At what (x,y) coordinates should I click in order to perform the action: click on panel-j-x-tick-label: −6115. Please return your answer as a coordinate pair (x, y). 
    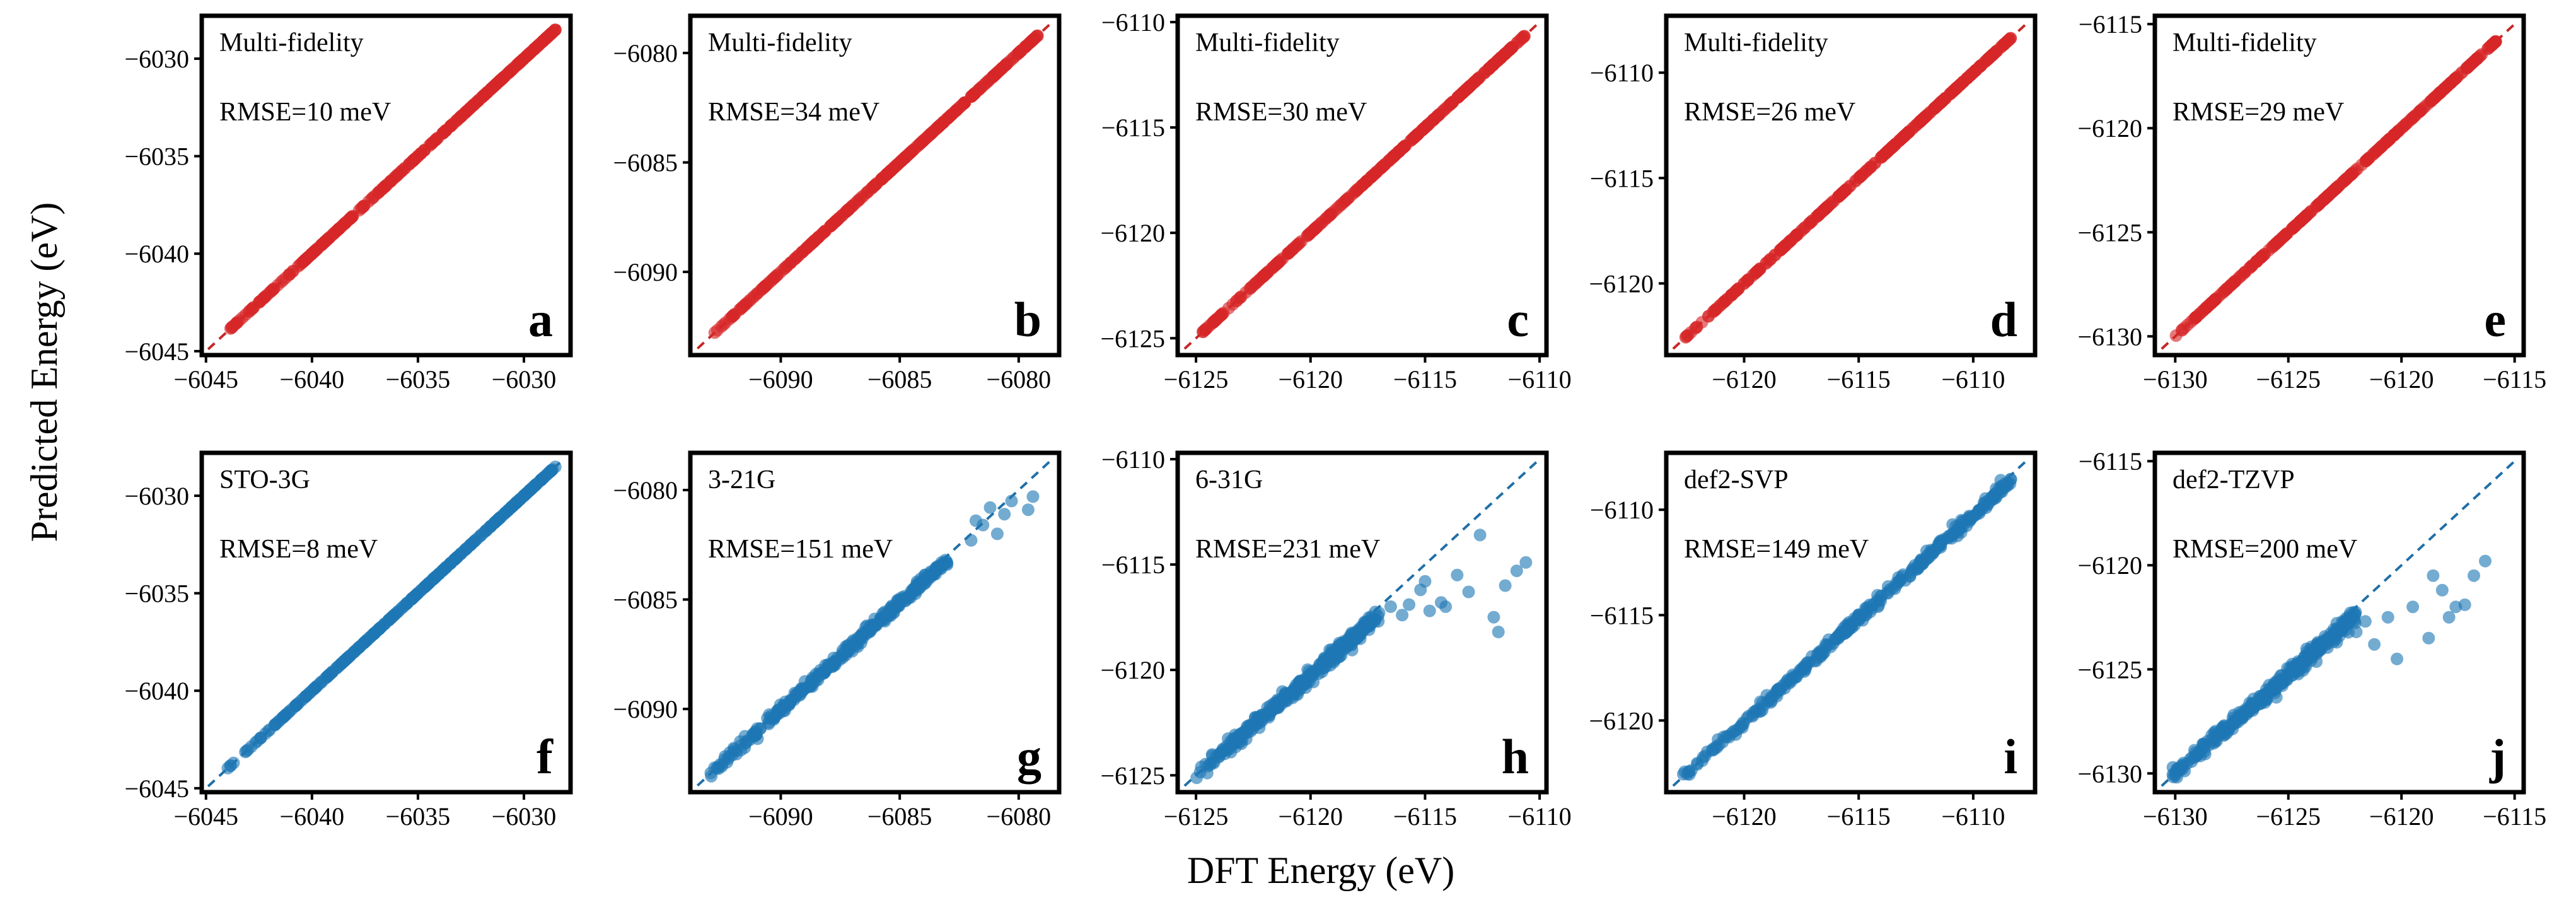
    Looking at the image, I should click on (2514, 816).